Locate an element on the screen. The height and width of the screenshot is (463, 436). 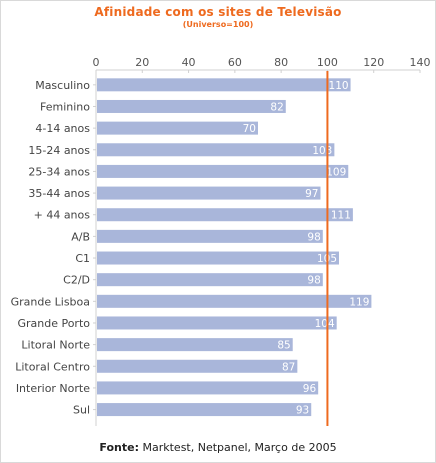
category-label: Grande Lisboa is located at coordinates (50, 301).